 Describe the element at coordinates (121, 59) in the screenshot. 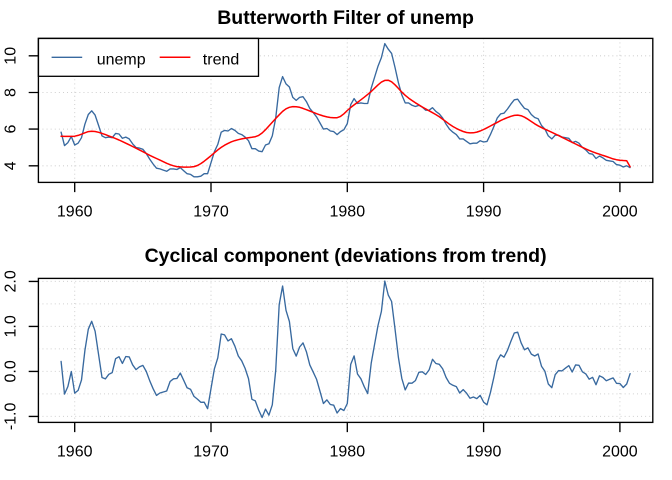

I see `svg-text: unemp` at that location.